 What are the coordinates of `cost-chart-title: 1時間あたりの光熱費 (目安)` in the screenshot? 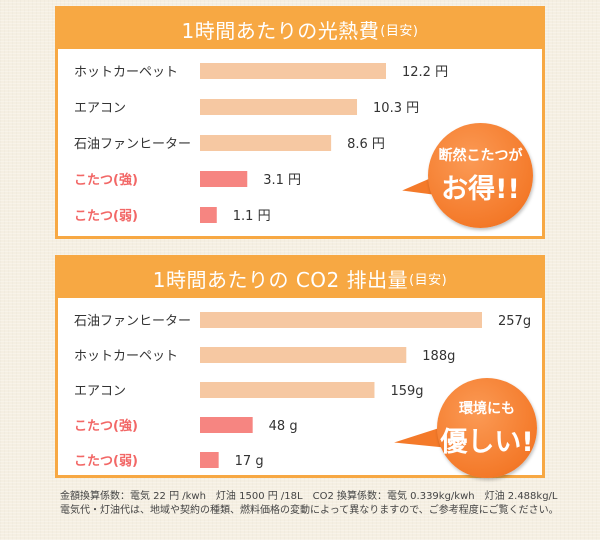 It's located at (300, 29).